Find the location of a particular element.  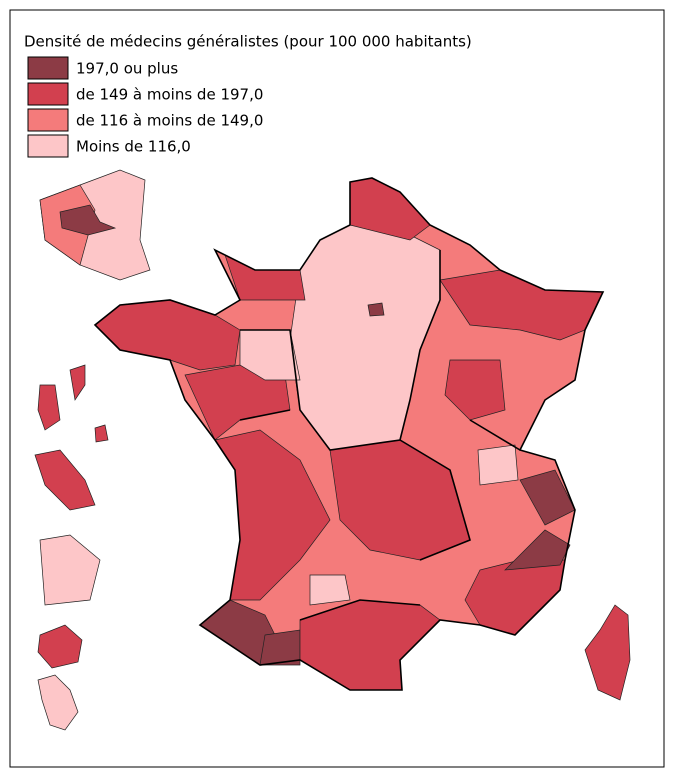

mayotte is located at coordinates (58, 702).